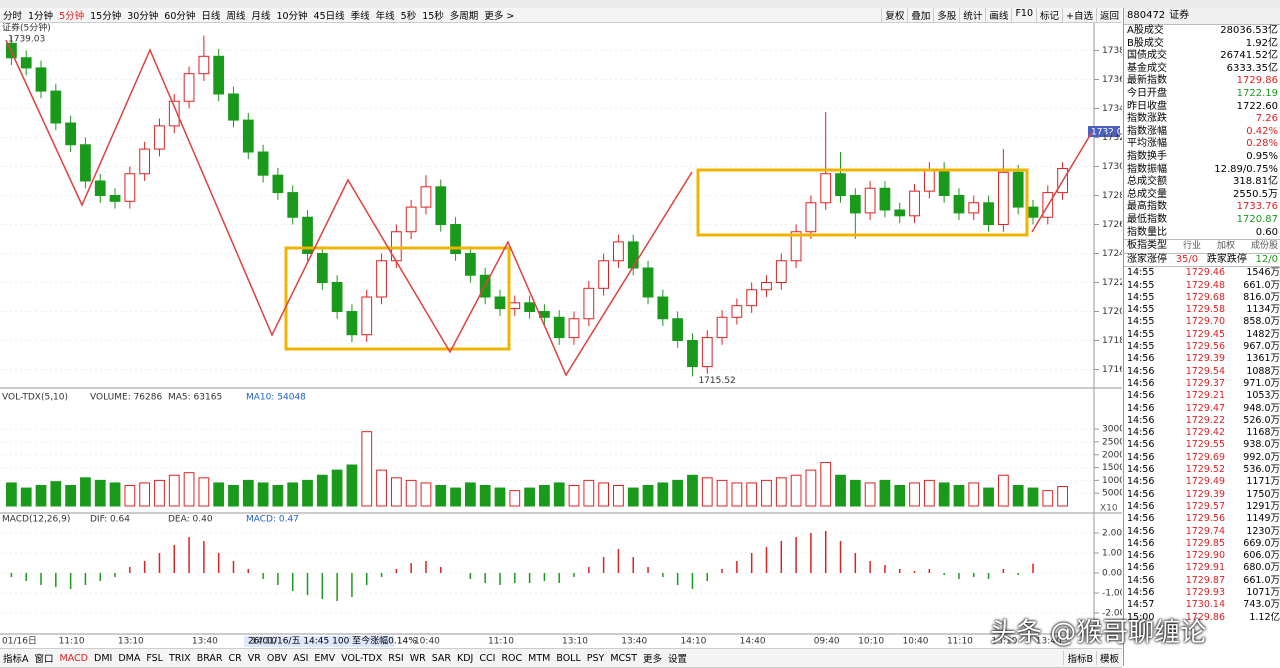 The width and height of the screenshot is (1280, 668). I want to click on tab: KDJ, so click(465, 658).